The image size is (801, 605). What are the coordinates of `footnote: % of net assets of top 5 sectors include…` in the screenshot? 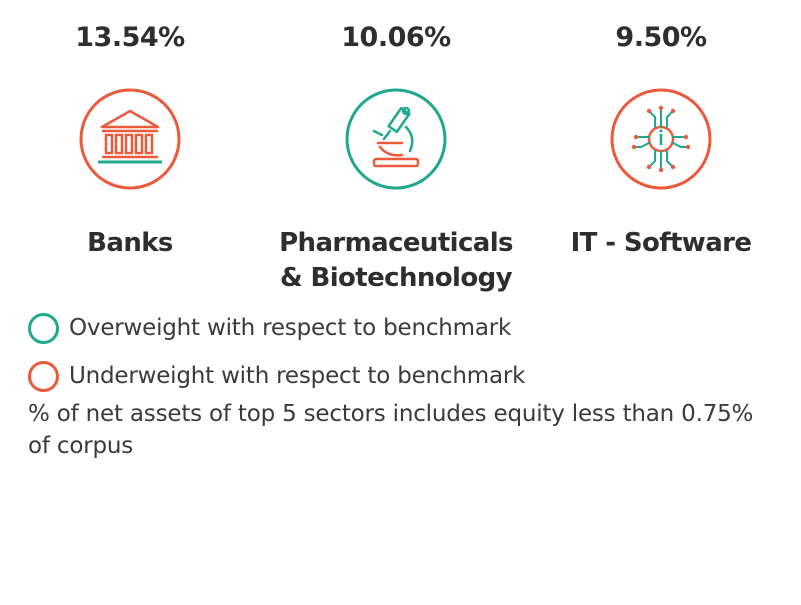 It's located at (391, 430).